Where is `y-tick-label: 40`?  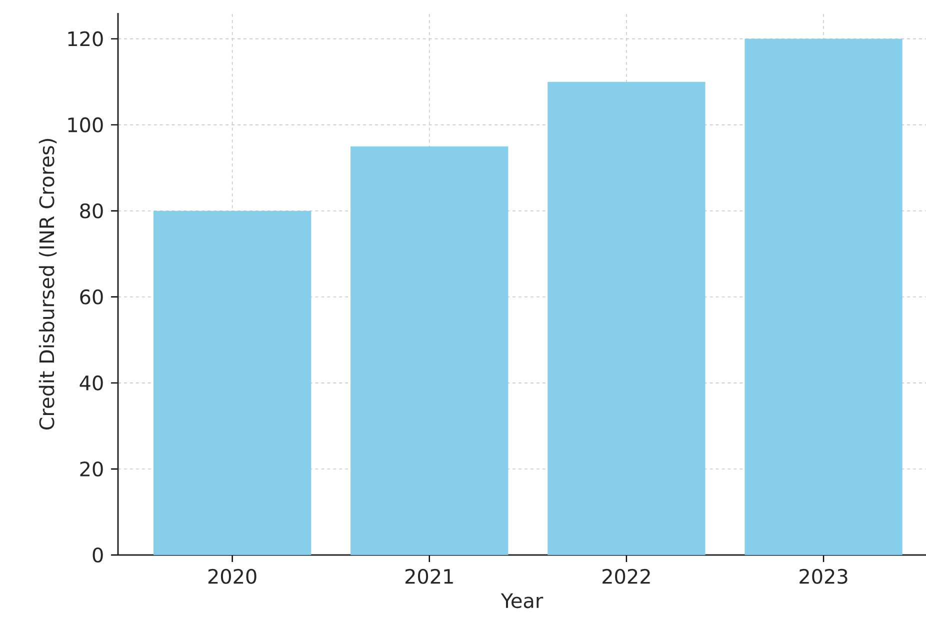
y-tick-label: 40 is located at coordinates (91, 382).